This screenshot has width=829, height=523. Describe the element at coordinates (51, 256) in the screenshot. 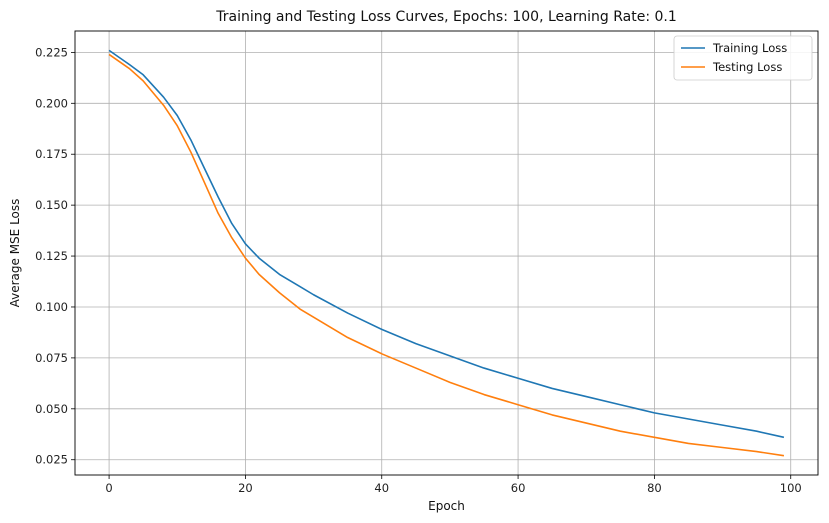

I see `y-tick-label: 0.125` at that location.